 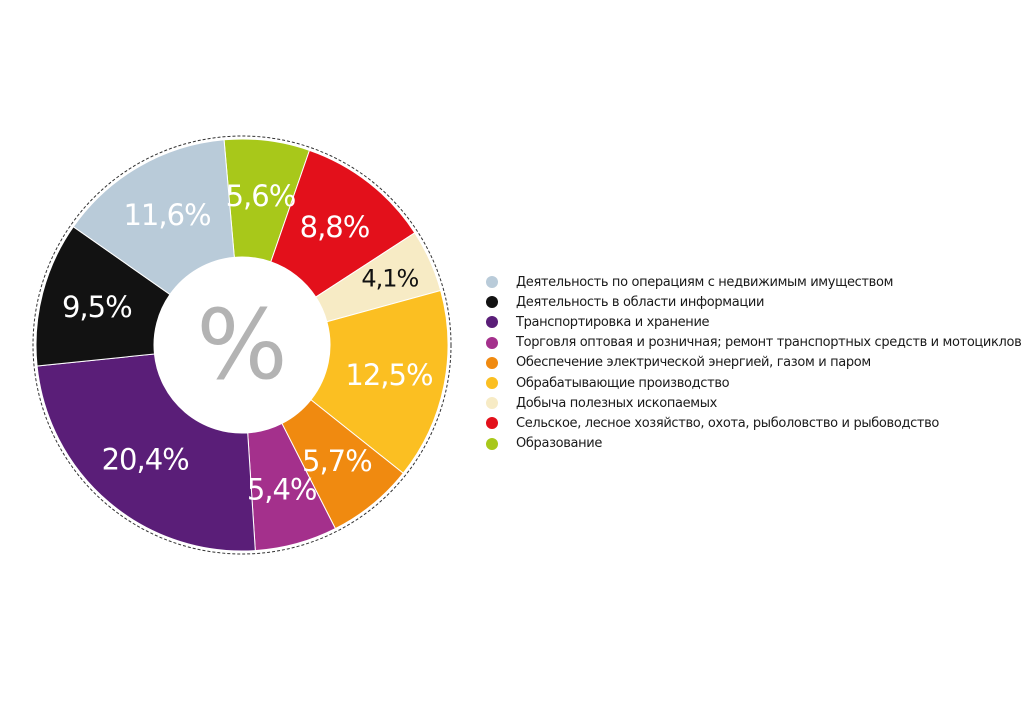 What do you see at coordinates (145, 460) in the screenshot?
I see `slice-label-6: 20,4%` at bounding box center [145, 460].